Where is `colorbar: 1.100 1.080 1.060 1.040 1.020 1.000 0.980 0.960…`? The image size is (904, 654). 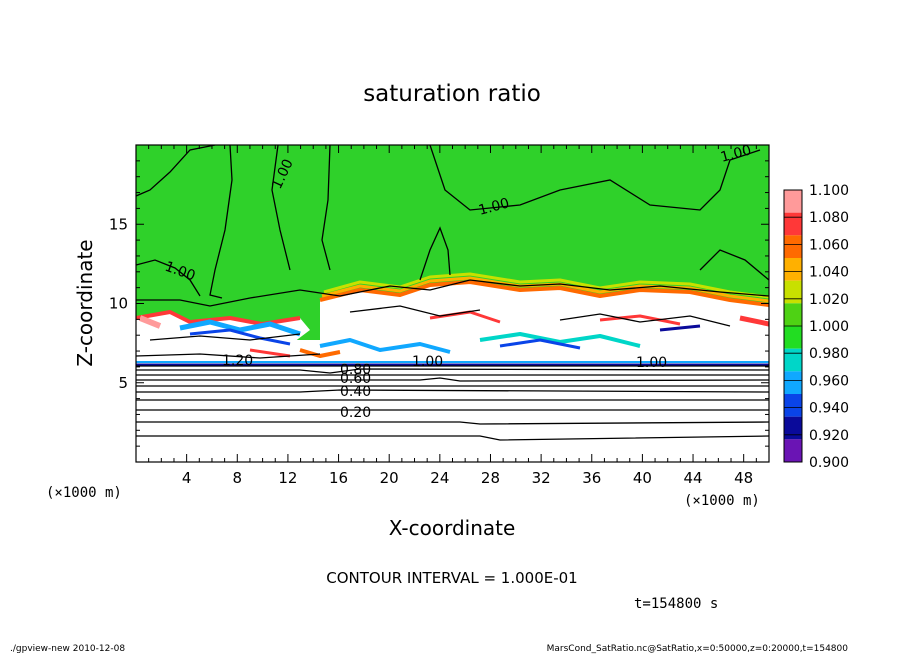
colorbar: 1.100 1.080 1.060 1.040 1.020 1.000 0.980 0.960… is located at coordinates (816, 327).